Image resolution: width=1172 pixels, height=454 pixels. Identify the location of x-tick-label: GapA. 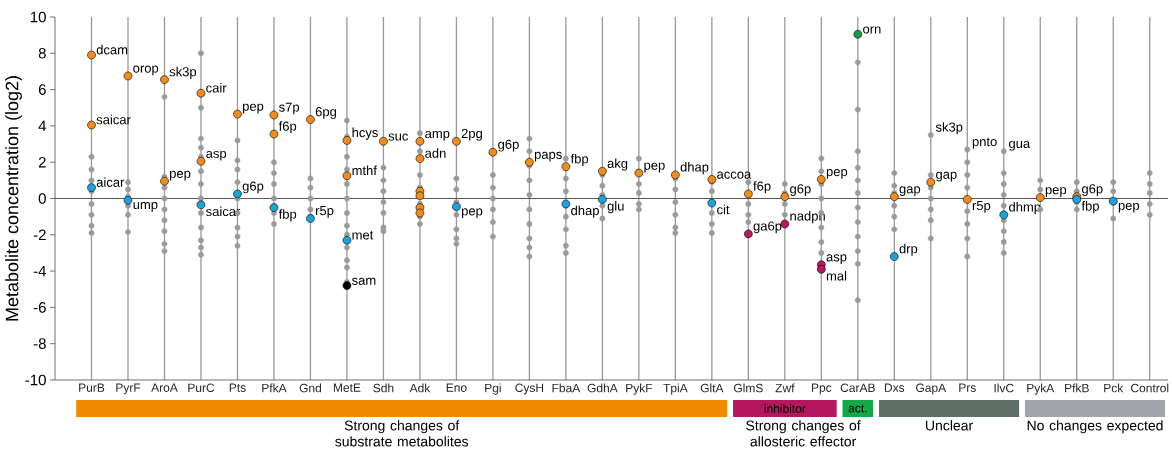
(931, 389).